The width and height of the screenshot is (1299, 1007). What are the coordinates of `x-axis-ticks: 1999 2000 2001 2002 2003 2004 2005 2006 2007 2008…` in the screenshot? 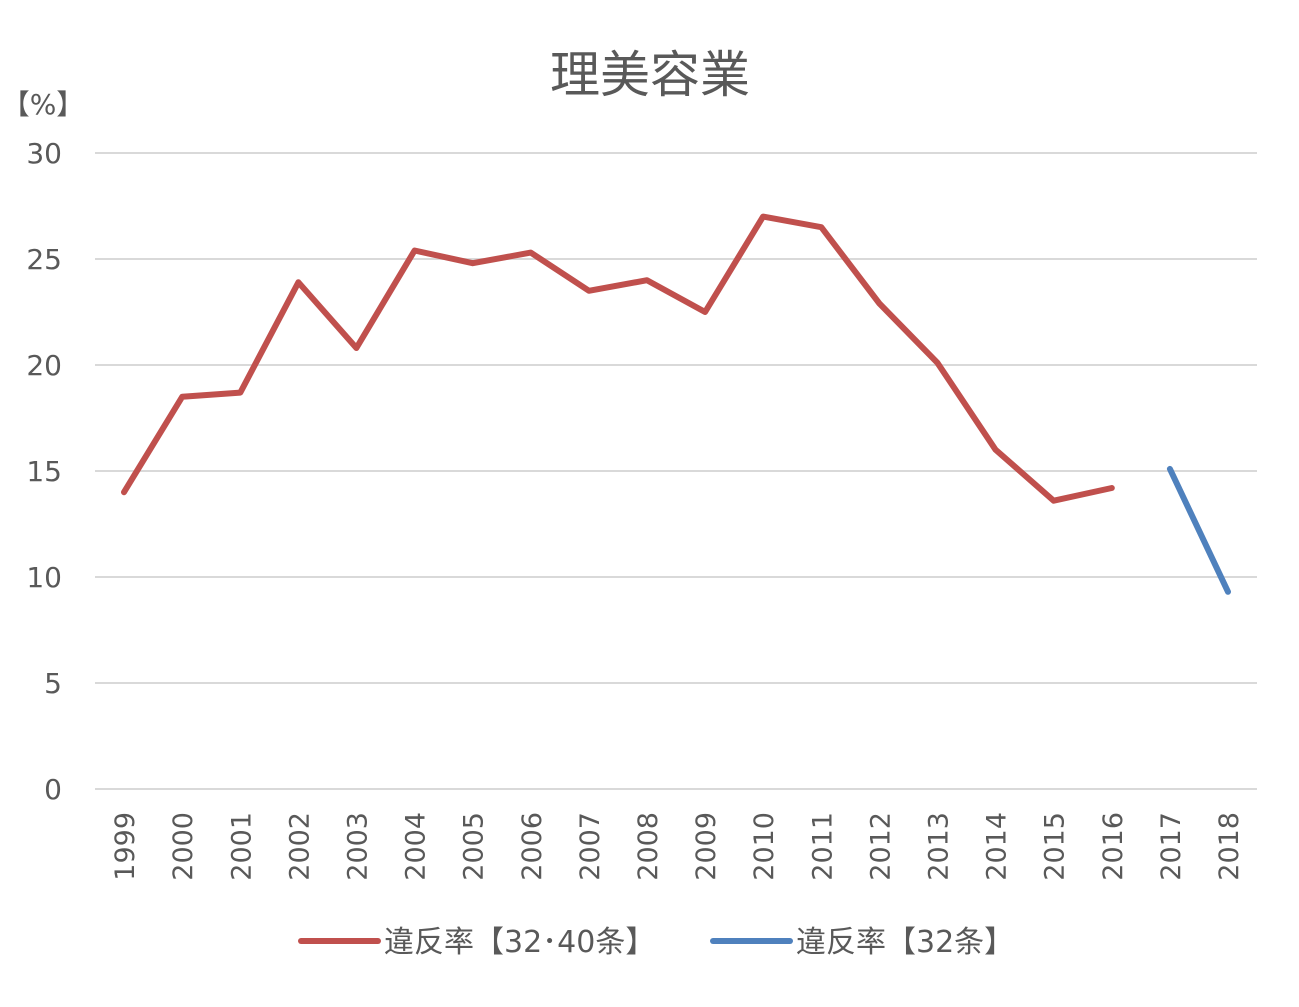 It's located at (677, 846).